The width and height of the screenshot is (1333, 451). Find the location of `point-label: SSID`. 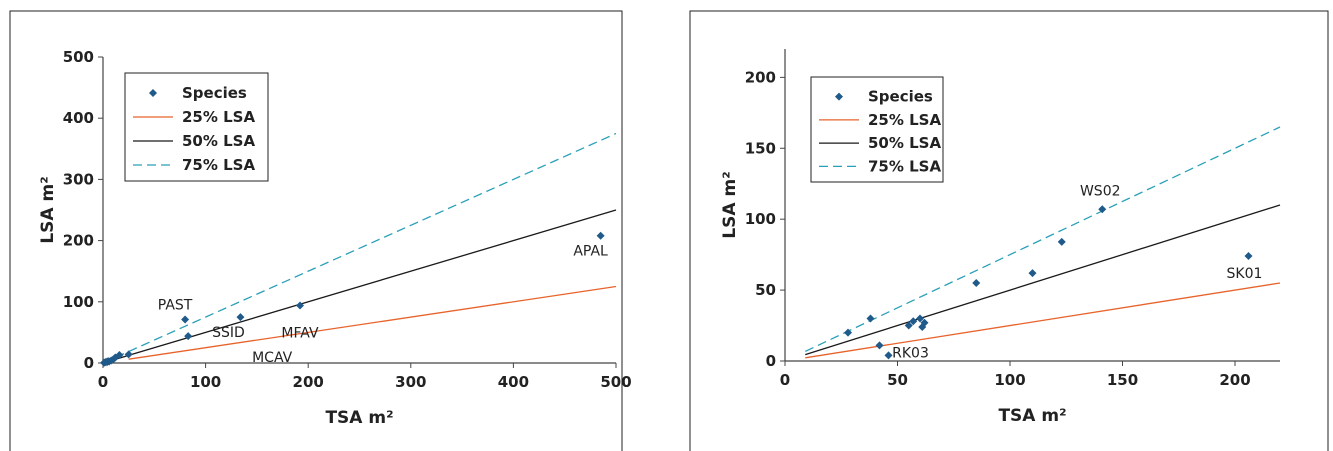

point-label: SSID is located at coordinates (228, 333).